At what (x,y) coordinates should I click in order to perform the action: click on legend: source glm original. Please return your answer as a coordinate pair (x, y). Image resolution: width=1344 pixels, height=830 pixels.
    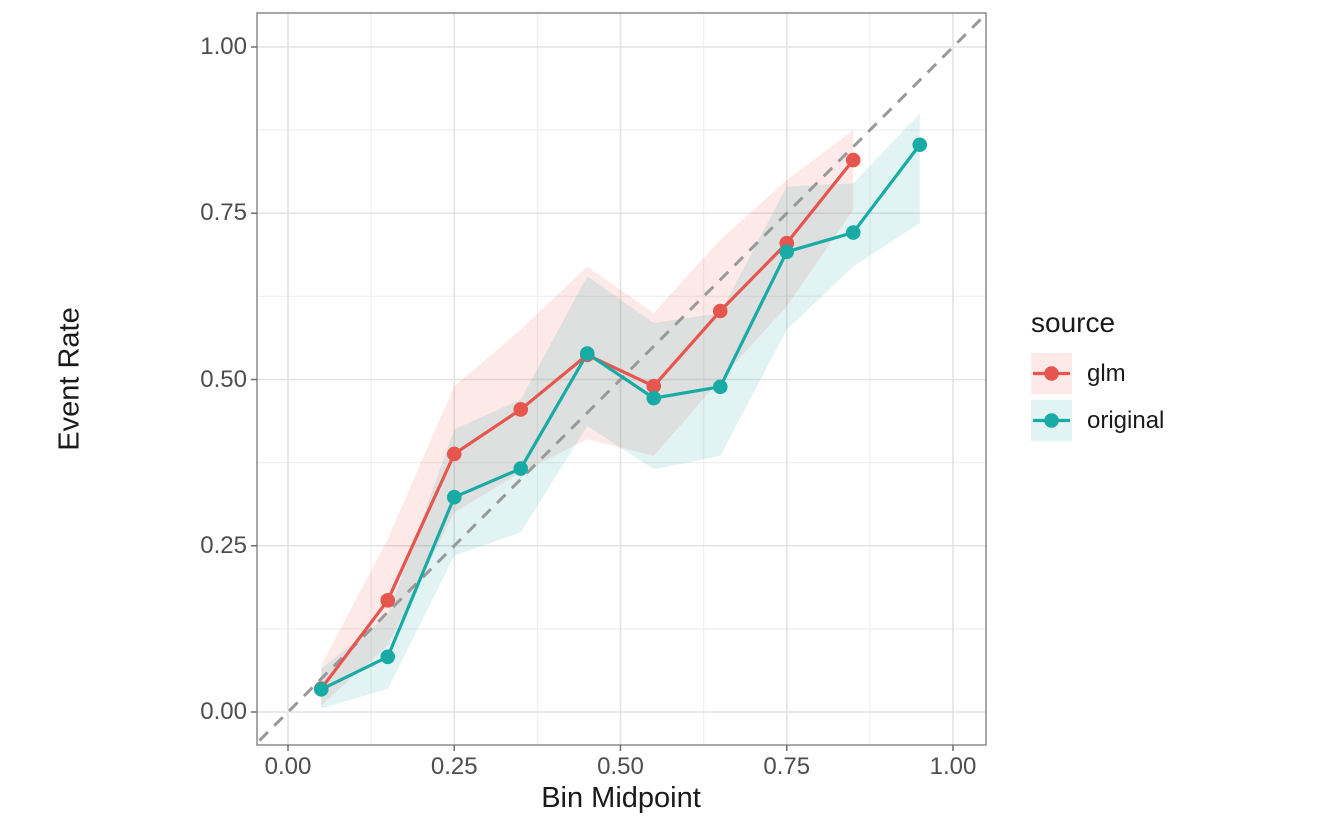
    Looking at the image, I should click on (1097, 377).